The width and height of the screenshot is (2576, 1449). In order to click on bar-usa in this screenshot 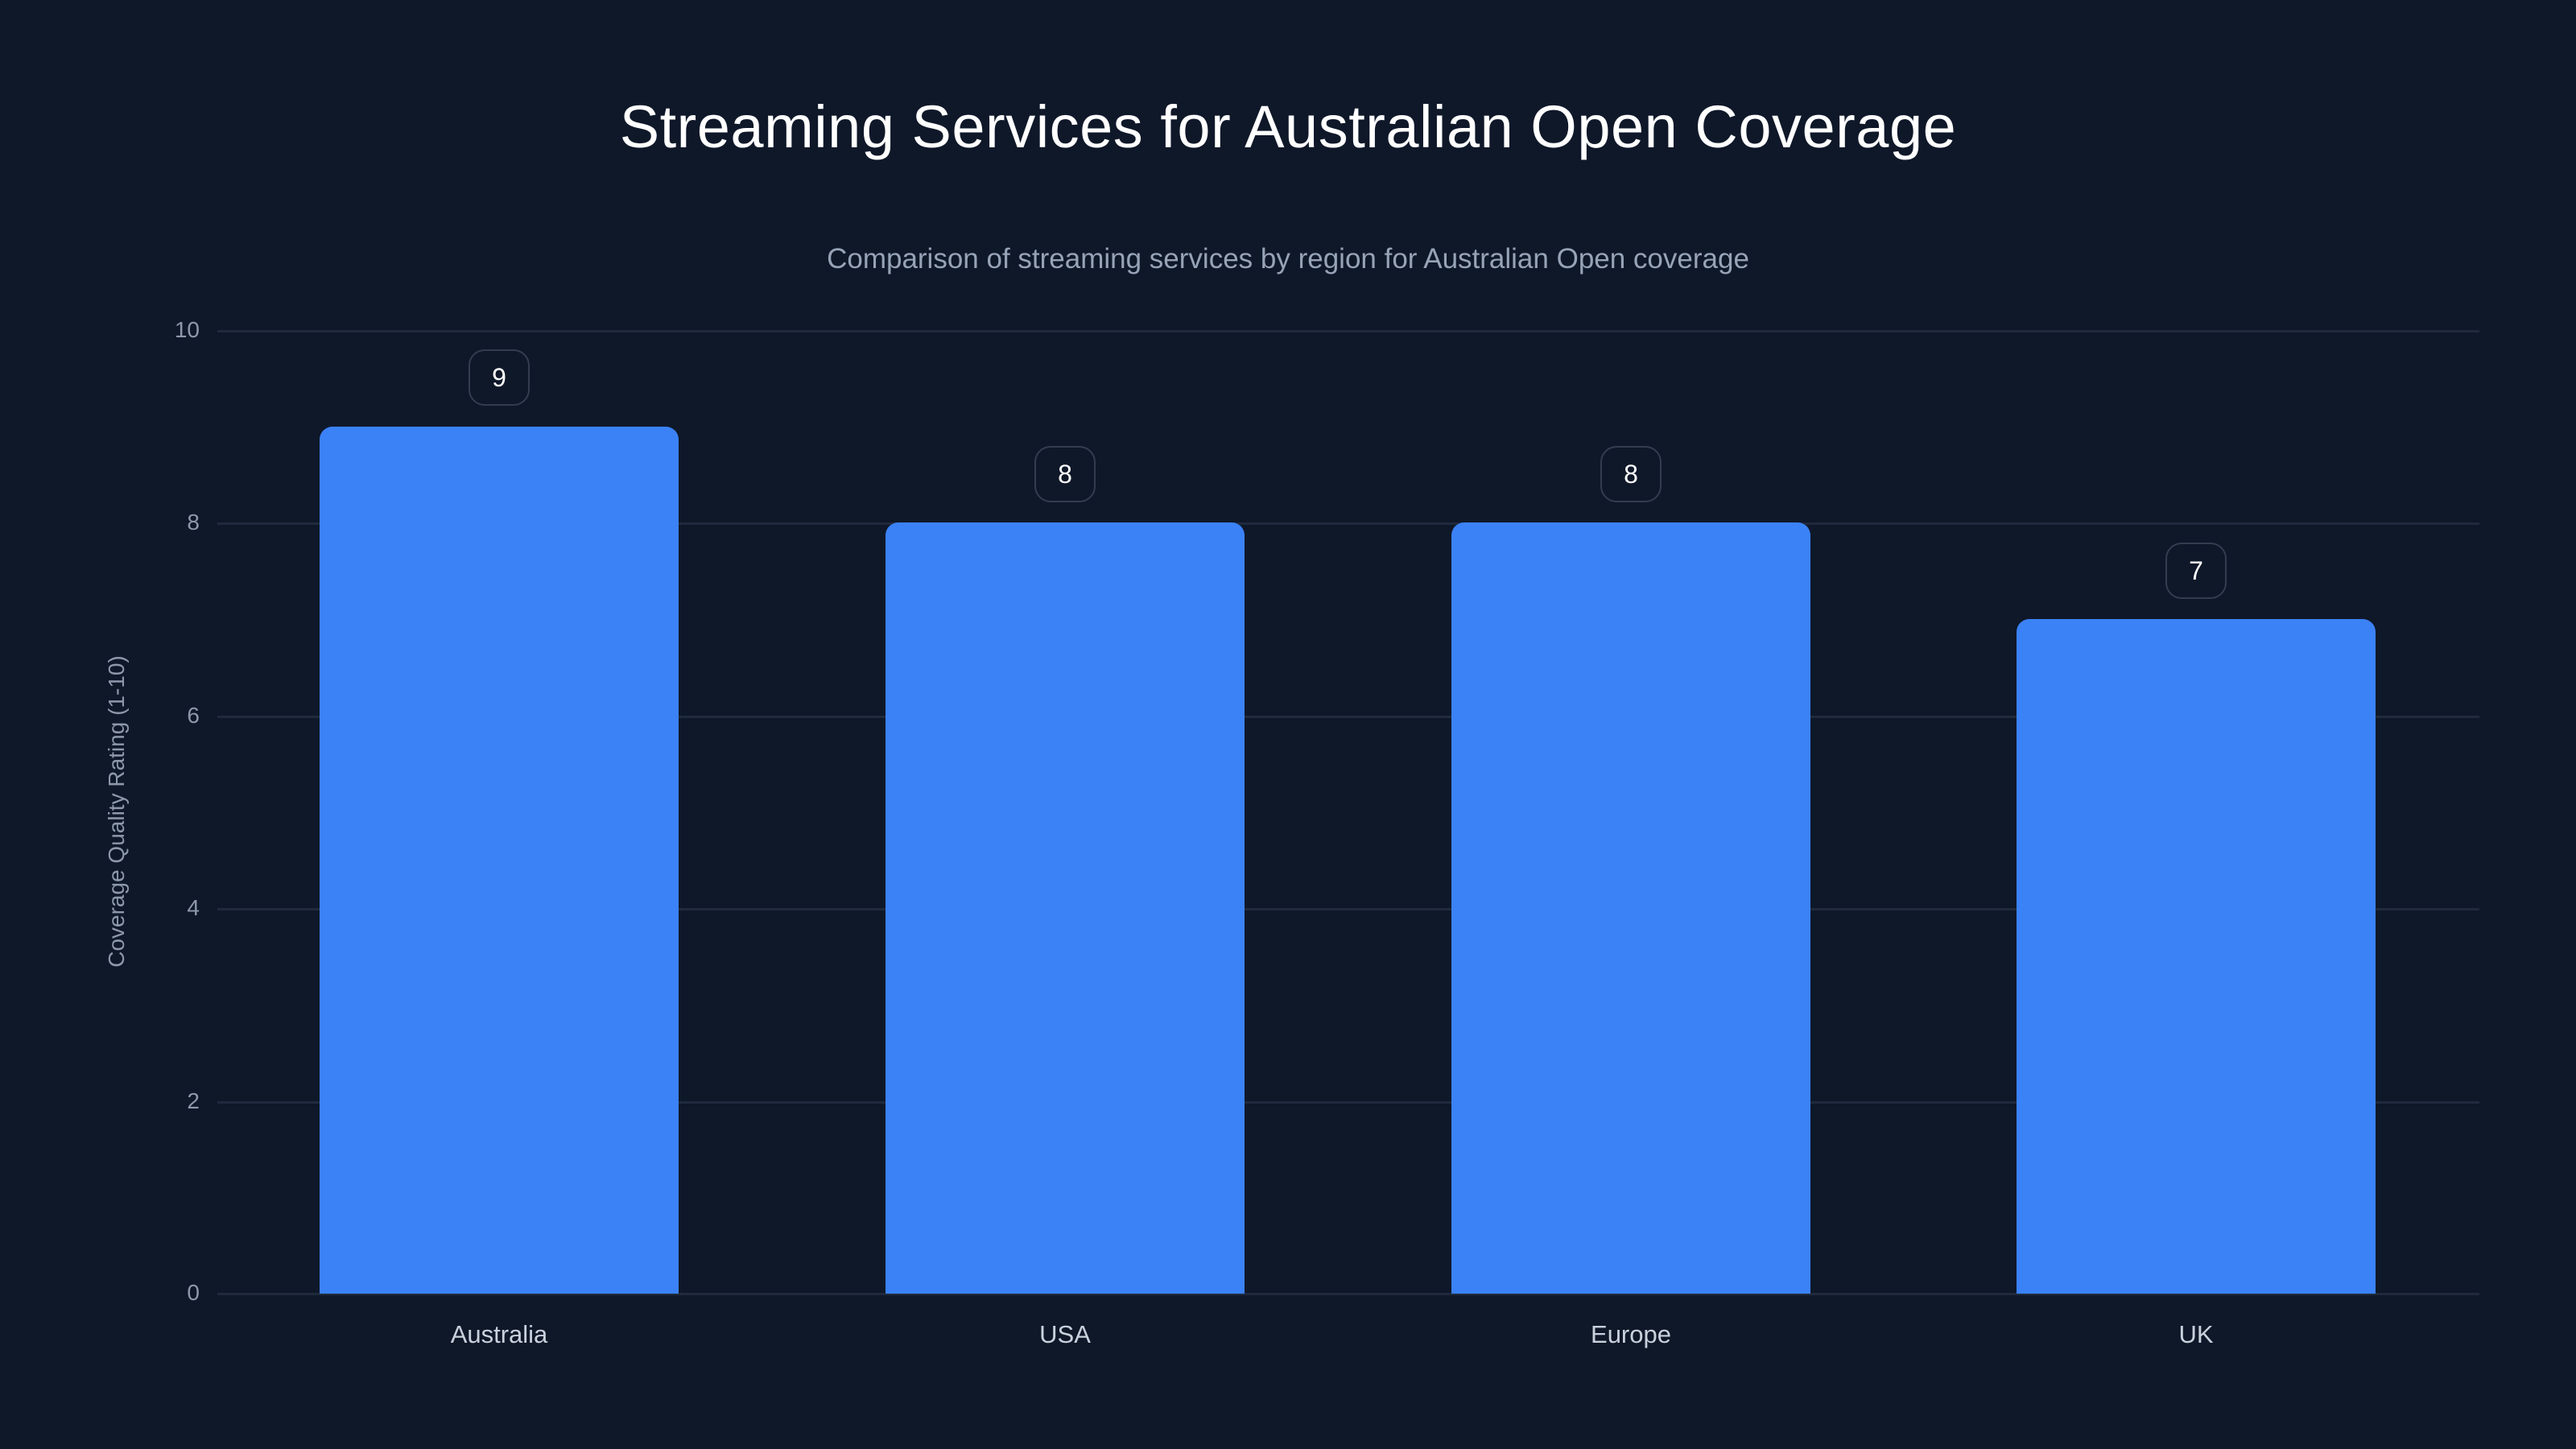, I will do `click(1065, 908)`.